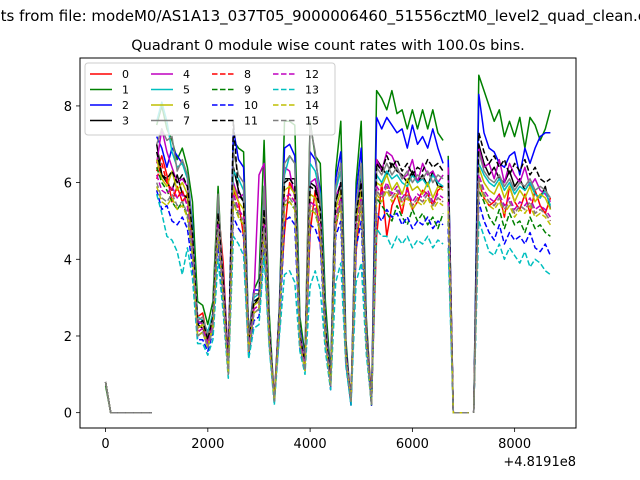 The image size is (640, 480). What do you see at coordinates (539, 462) in the screenshot?
I see `x-offset-label: +4.8191e8` at bounding box center [539, 462].